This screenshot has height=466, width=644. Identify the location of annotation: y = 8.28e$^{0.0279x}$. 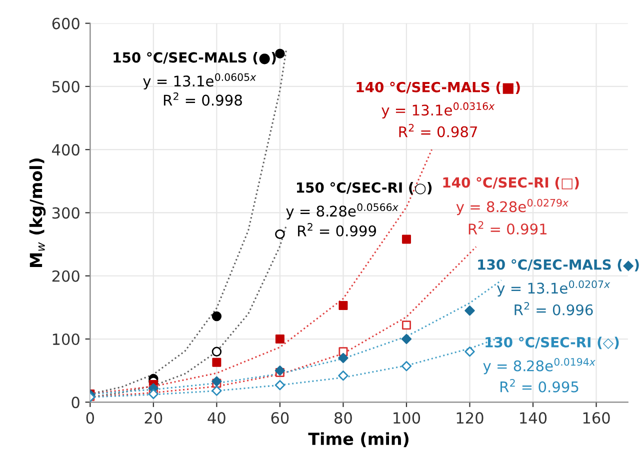
(512, 207).